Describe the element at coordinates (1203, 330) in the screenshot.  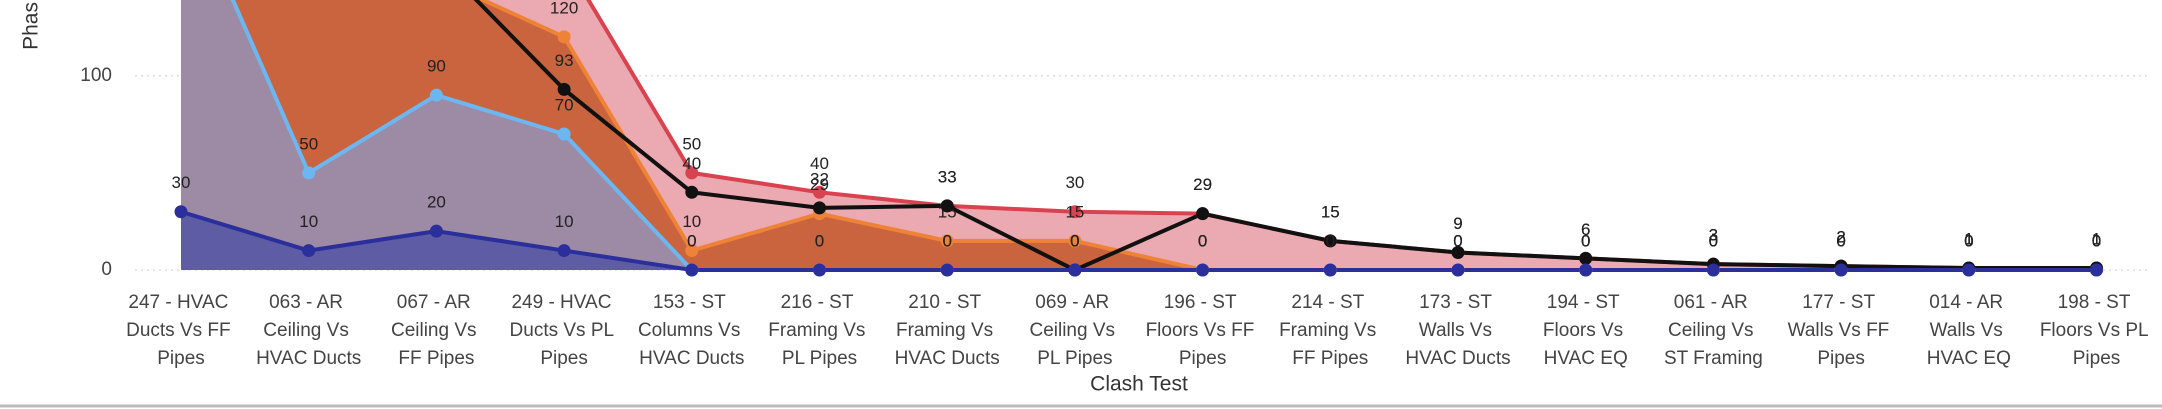
I see `x-tick-label: 196 - ST Floors Vs FF Pipes` at that location.